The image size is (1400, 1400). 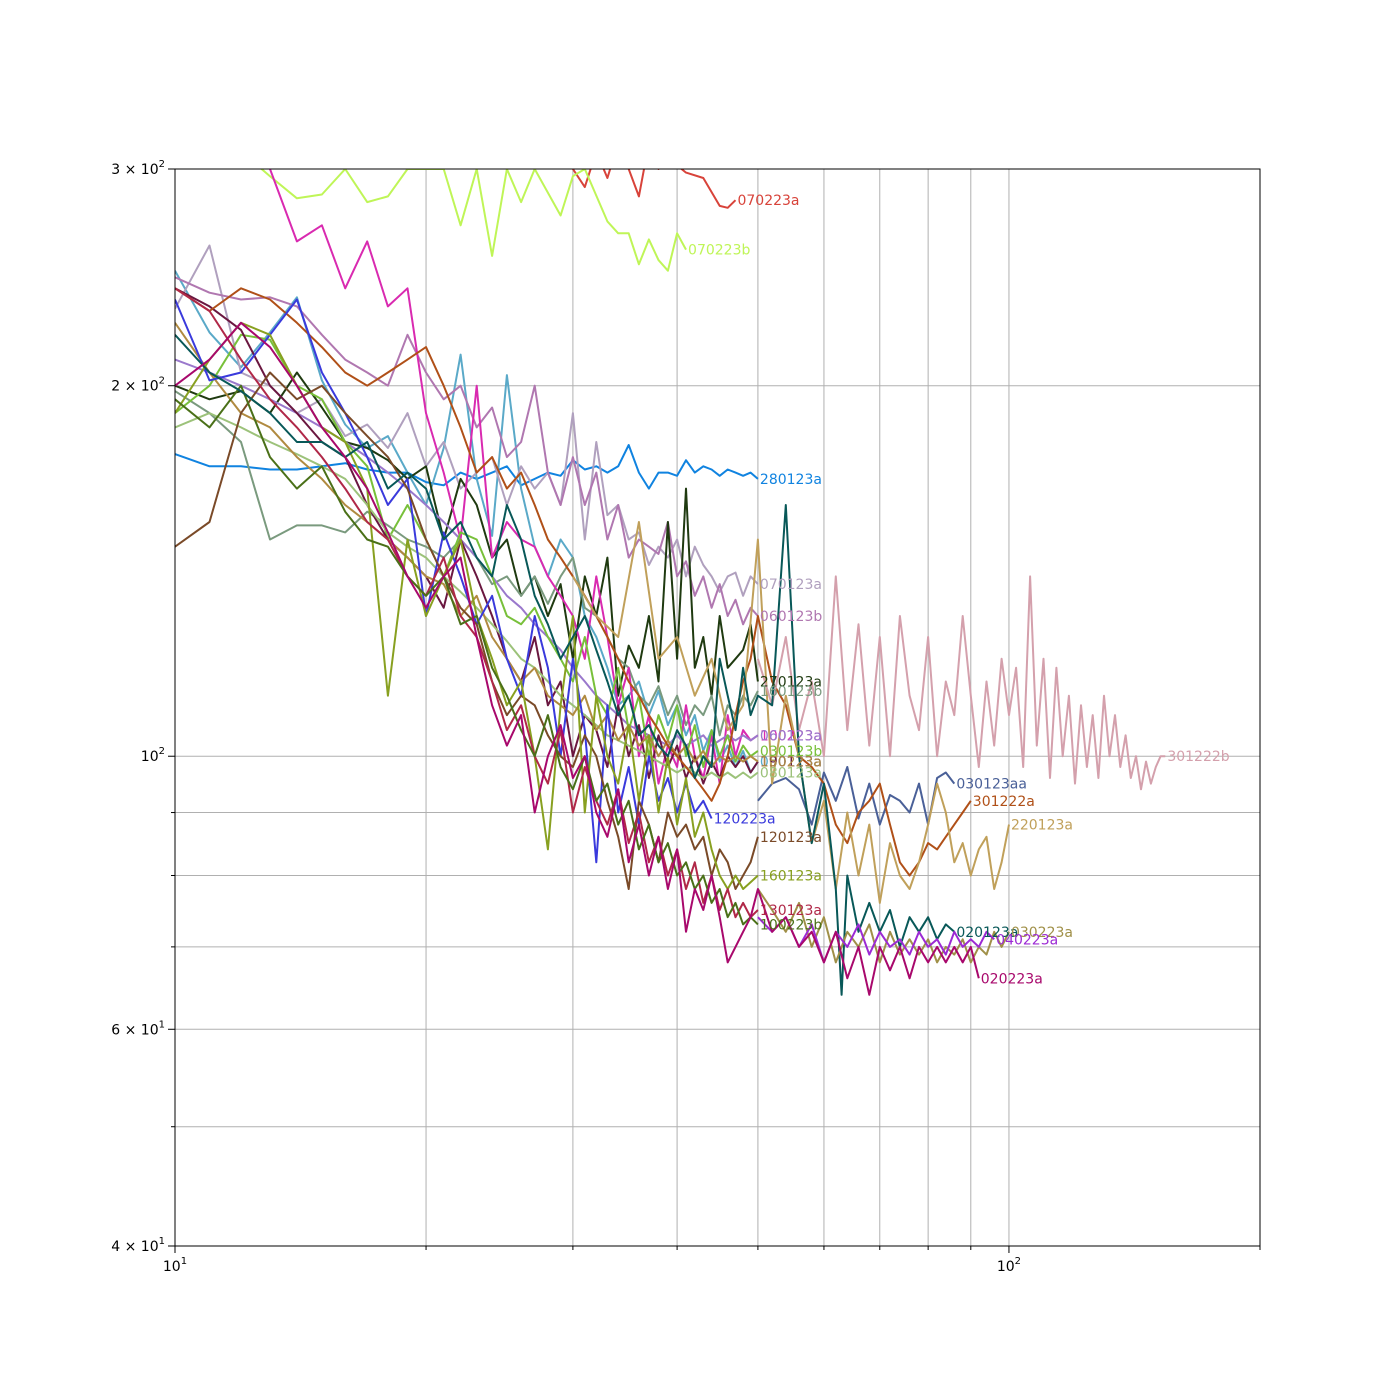 I want to click on series-line-220123a, so click(x=791, y=712).